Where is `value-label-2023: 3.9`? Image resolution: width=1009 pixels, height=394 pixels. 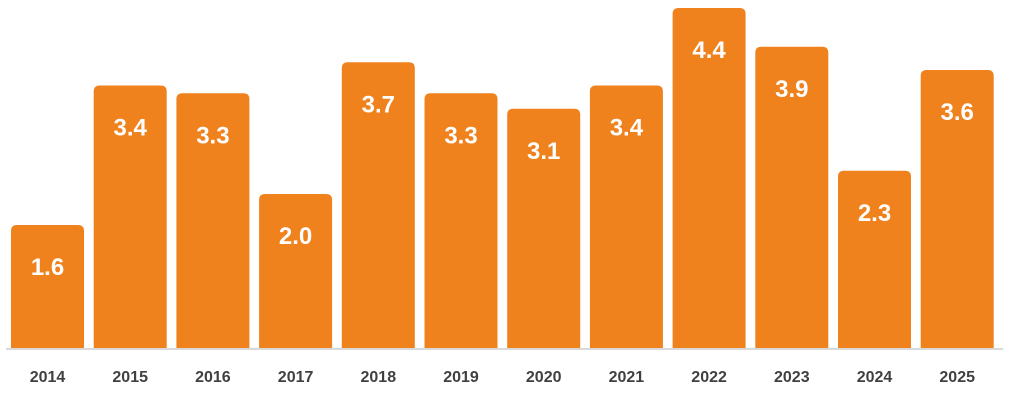 value-label-2023: 3.9 is located at coordinates (791, 89).